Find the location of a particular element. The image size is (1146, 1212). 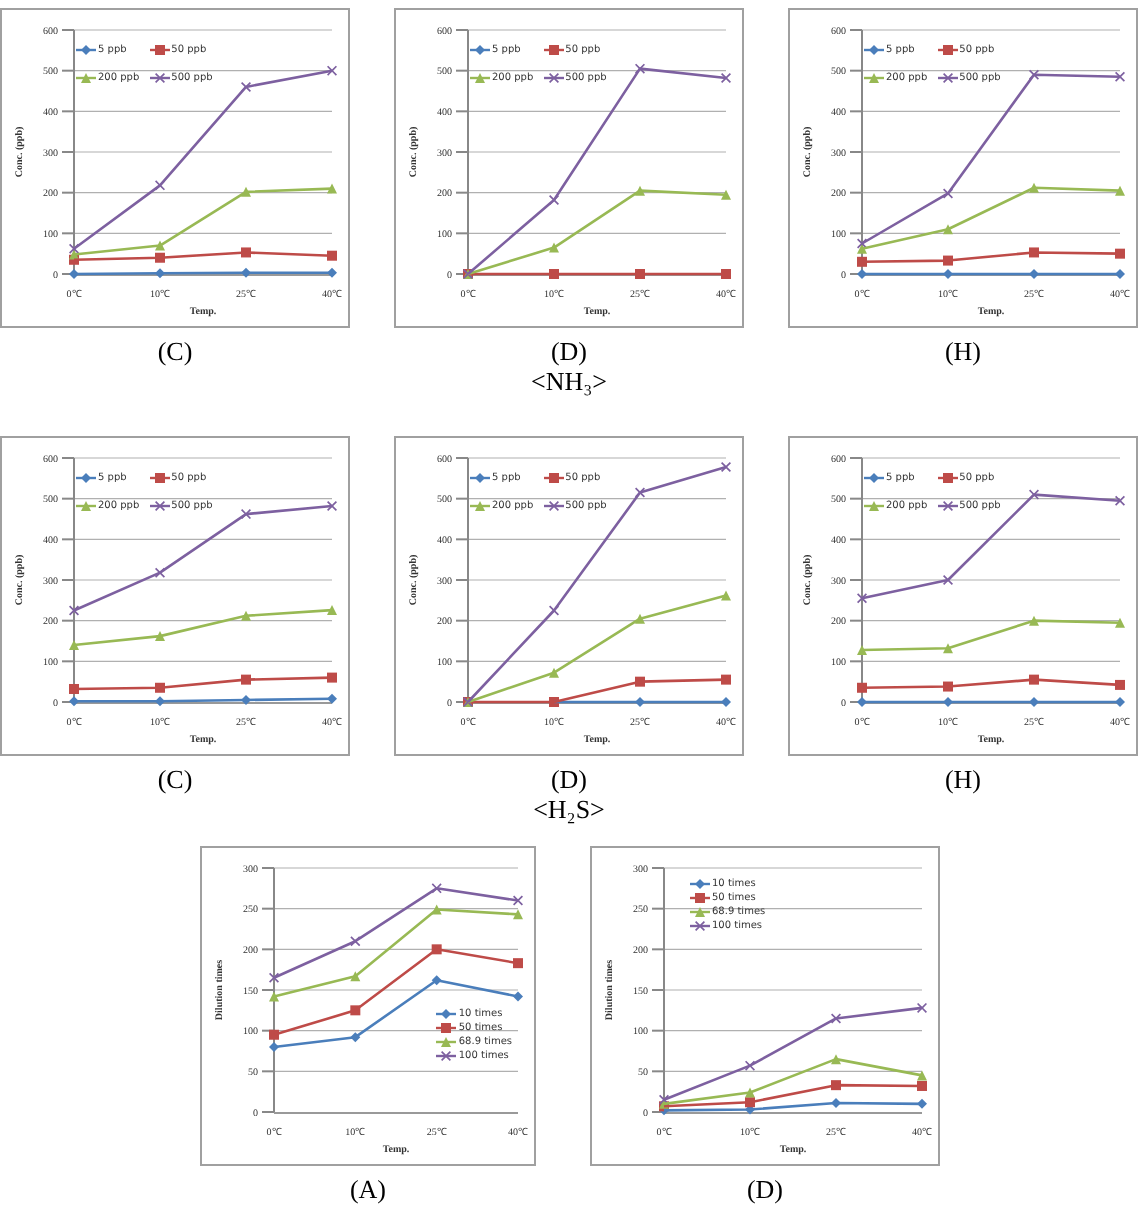

text: (A) is located at coordinates (368, 1189).